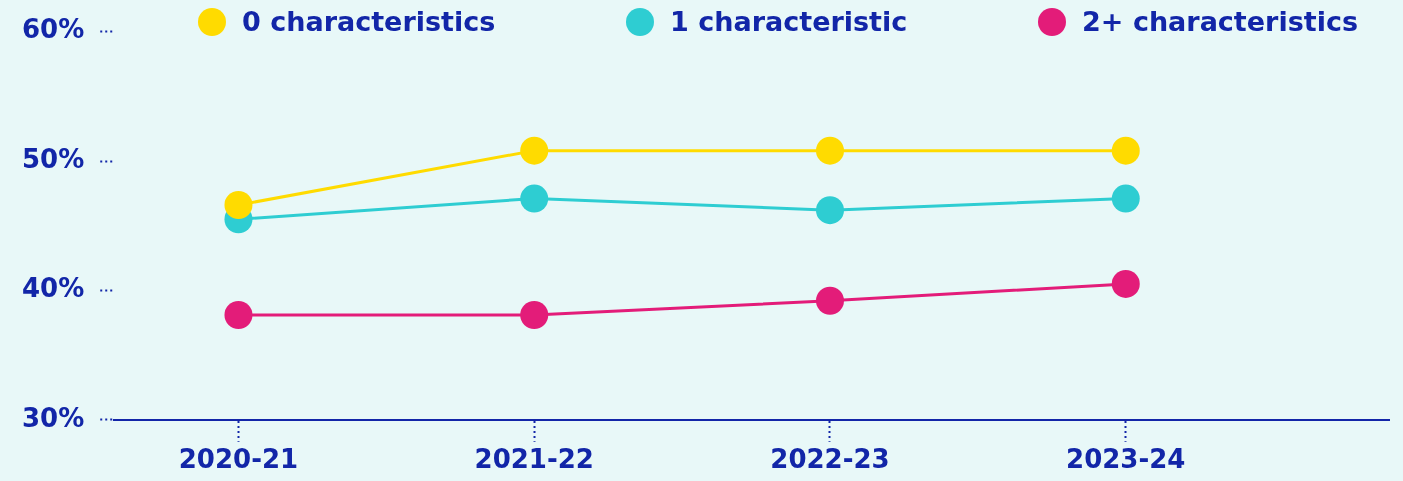 The width and height of the screenshot is (1403, 481). Describe the element at coordinates (53, 417) in the screenshot. I see `y-tick-label: 30%` at that location.